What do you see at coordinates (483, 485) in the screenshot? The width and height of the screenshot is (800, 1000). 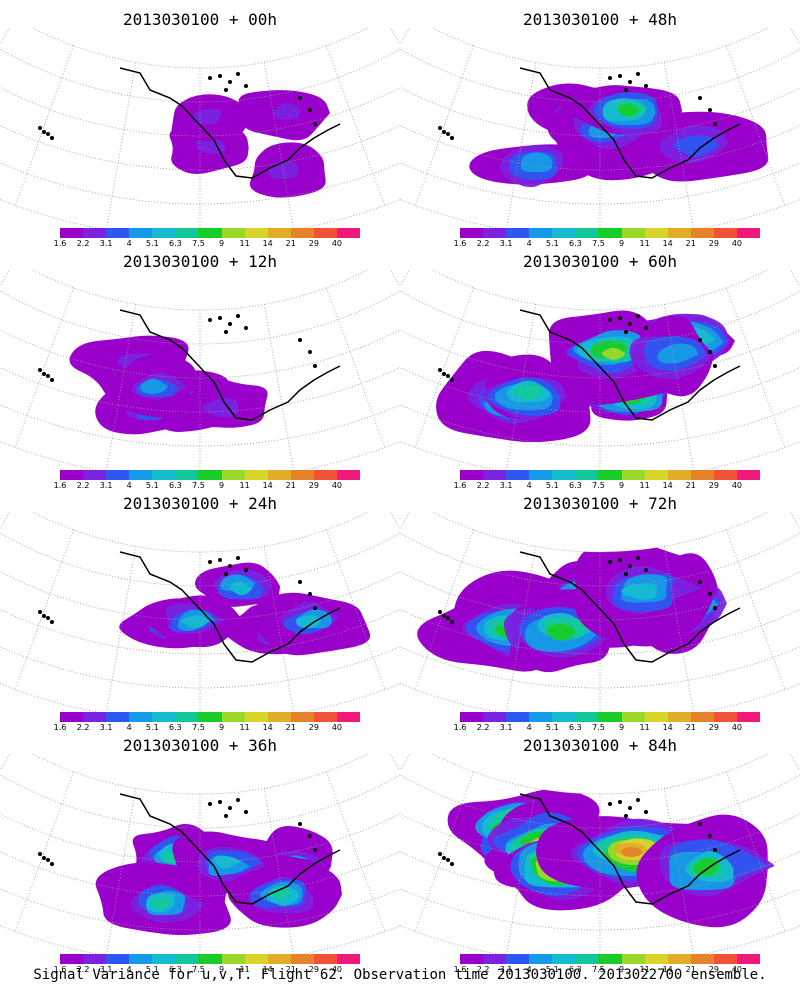 I see `legend-tick-label: 2.2` at bounding box center [483, 485].